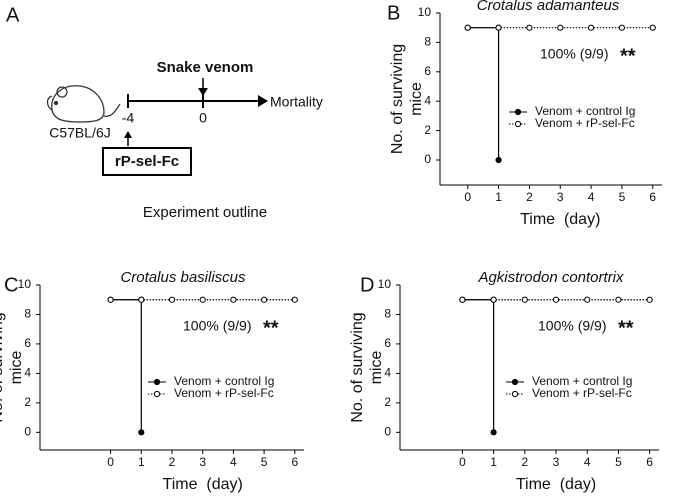  I want to click on timepoint-label: 0, so click(203, 118).